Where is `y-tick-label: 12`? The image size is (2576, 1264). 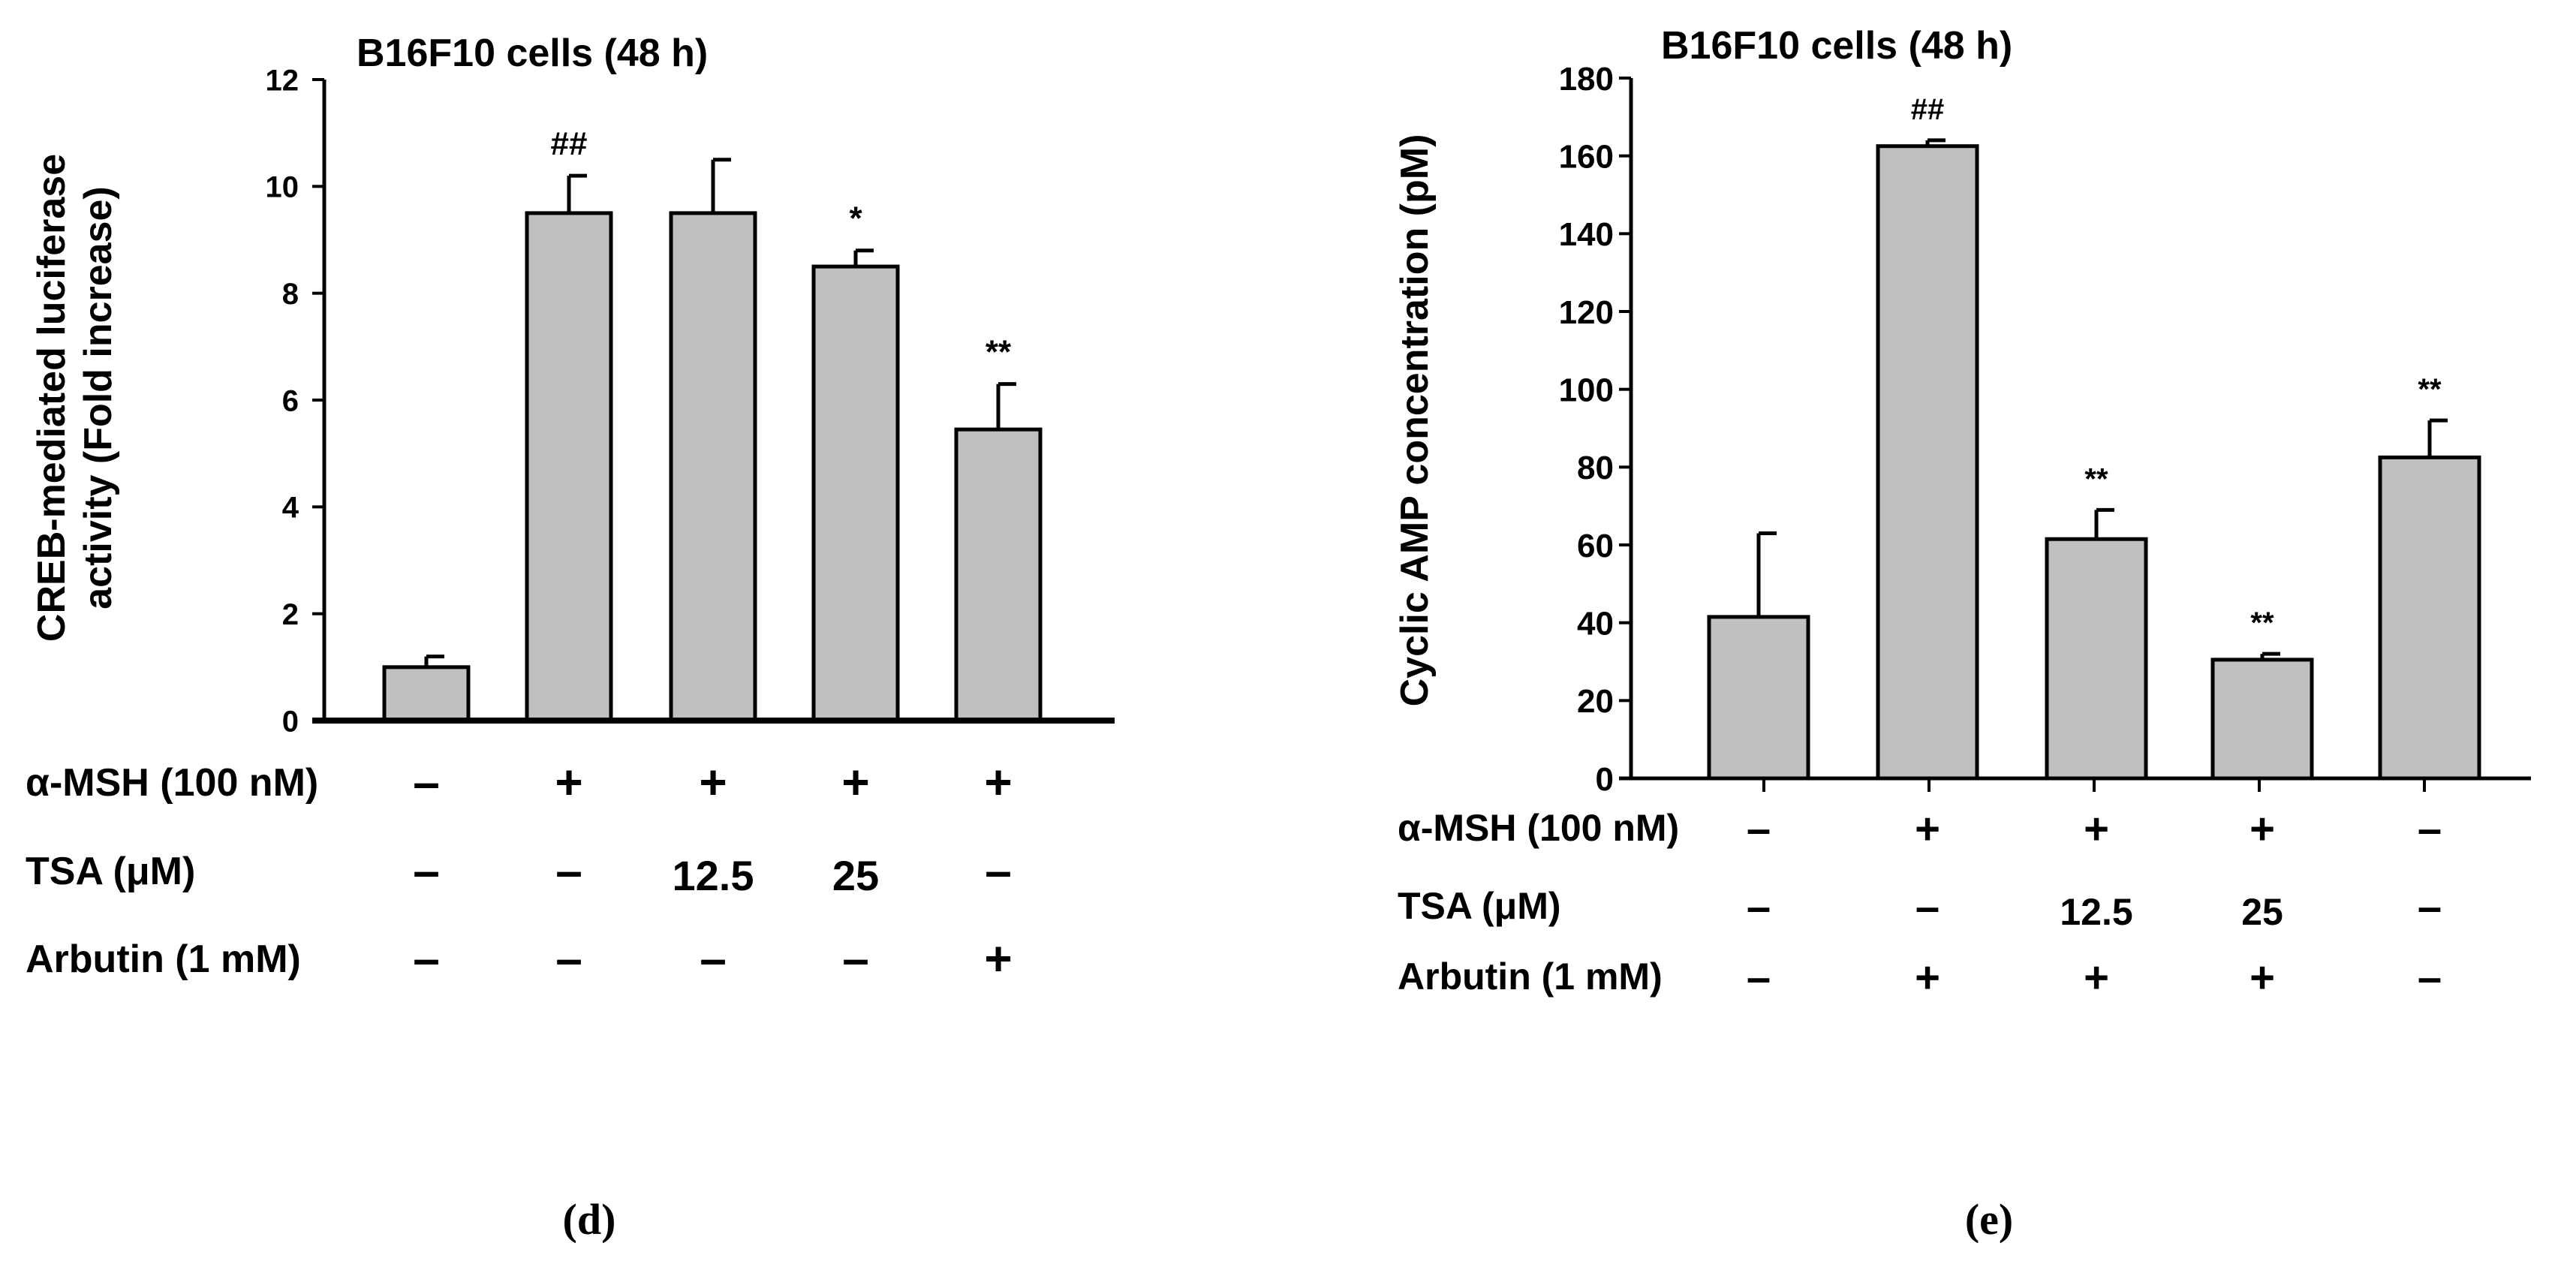
y-tick-label: 12 is located at coordinates (282, 80).